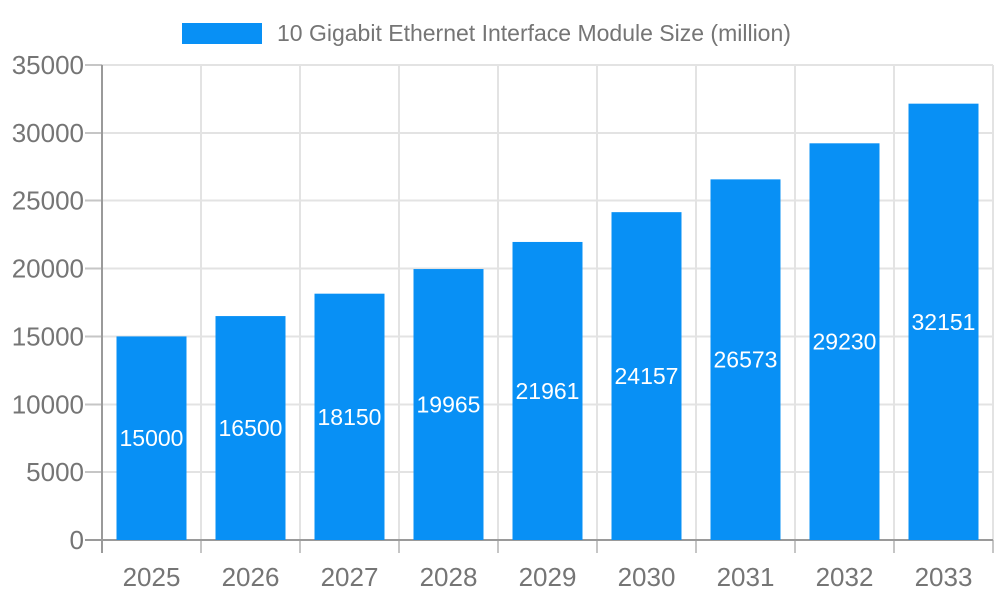 This screenshot has height=600, width=1000. I want to click on bar-2027, so click(349, 416).